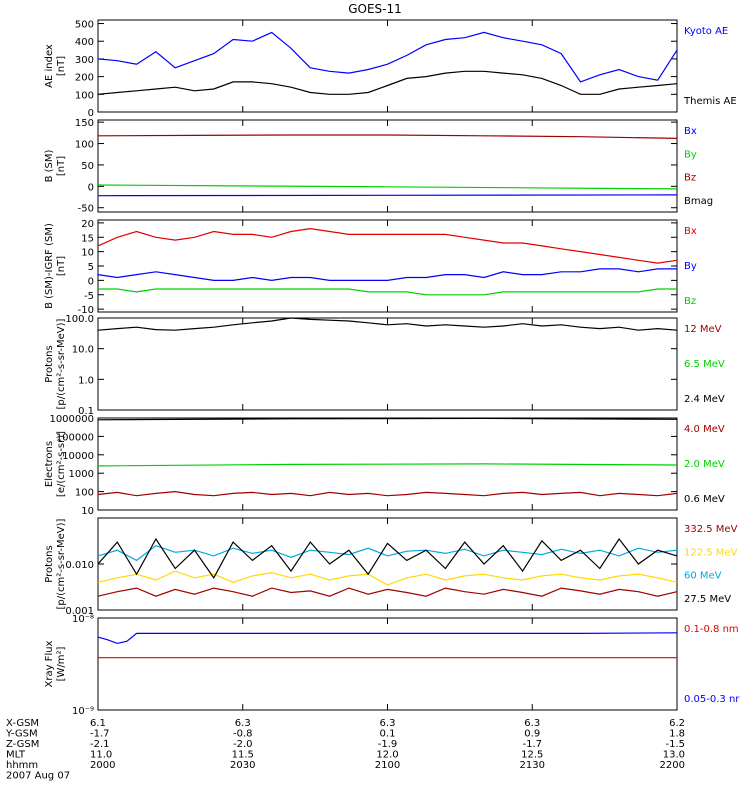 This screenshot has height=800, width=750. What do you see at coordinates (86, 411) in the screenshot?
I see `y-tick-label: 0.1` at bounding box center [86, 411].